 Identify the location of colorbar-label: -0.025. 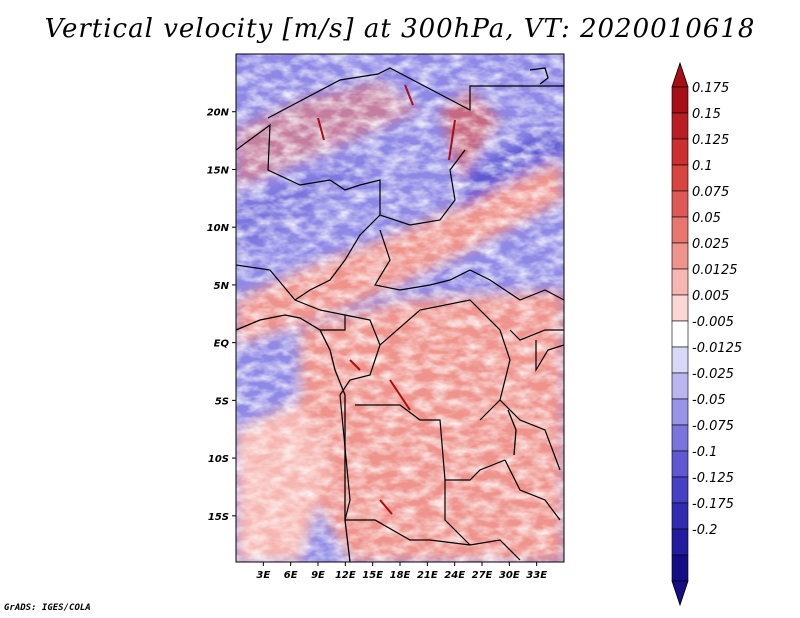
(713, 374).